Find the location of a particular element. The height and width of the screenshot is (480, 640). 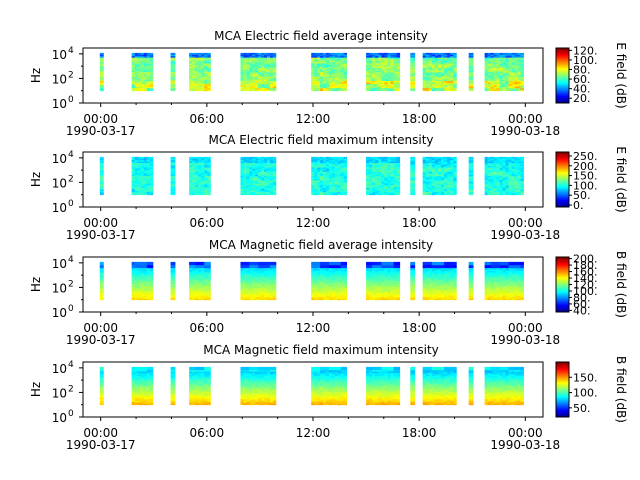

panel-title: MCA Magnetic field maximum intensity is located at coordinates (321, 350).